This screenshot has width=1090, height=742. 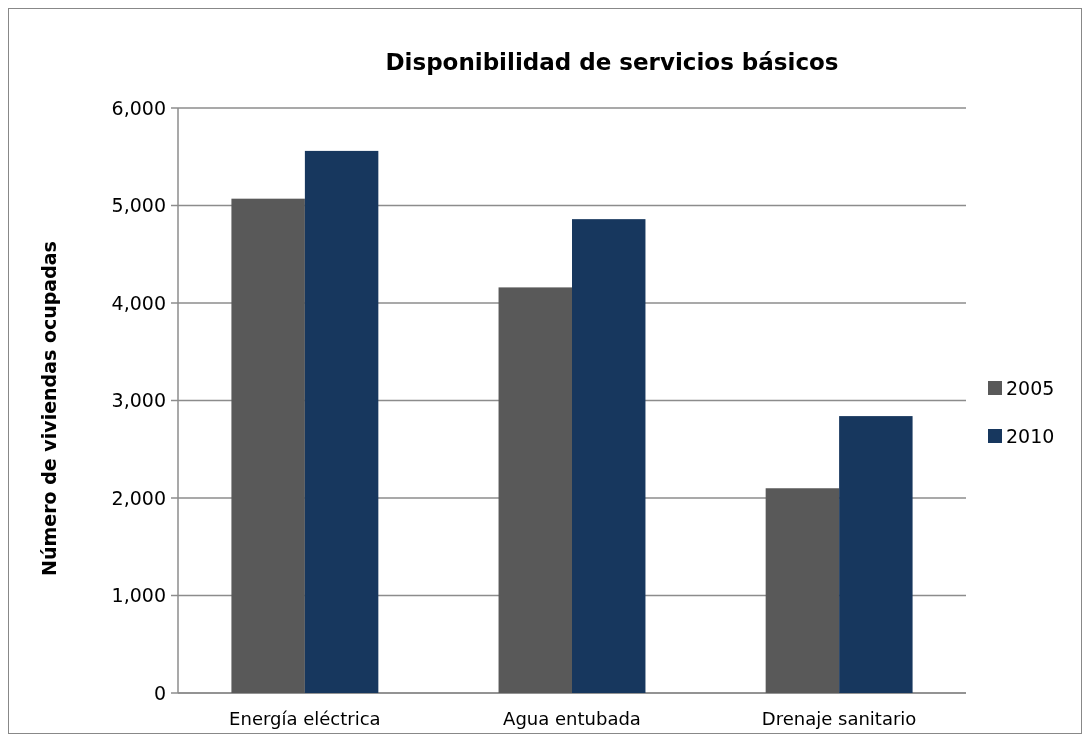 What do you see at coordinates (138, 302) in the screenshot?
I see `y-tick-label: 4,000` at bounding box center [138, 302].